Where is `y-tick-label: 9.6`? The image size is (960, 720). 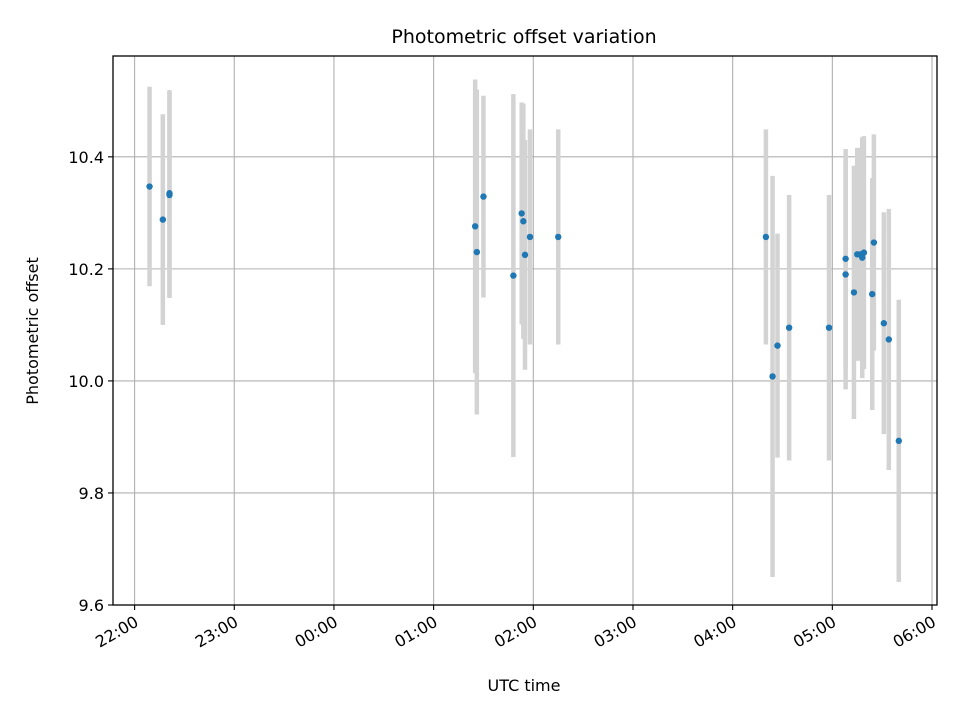
y-tick-label: 9.6 is located at coordinates (91, 605).